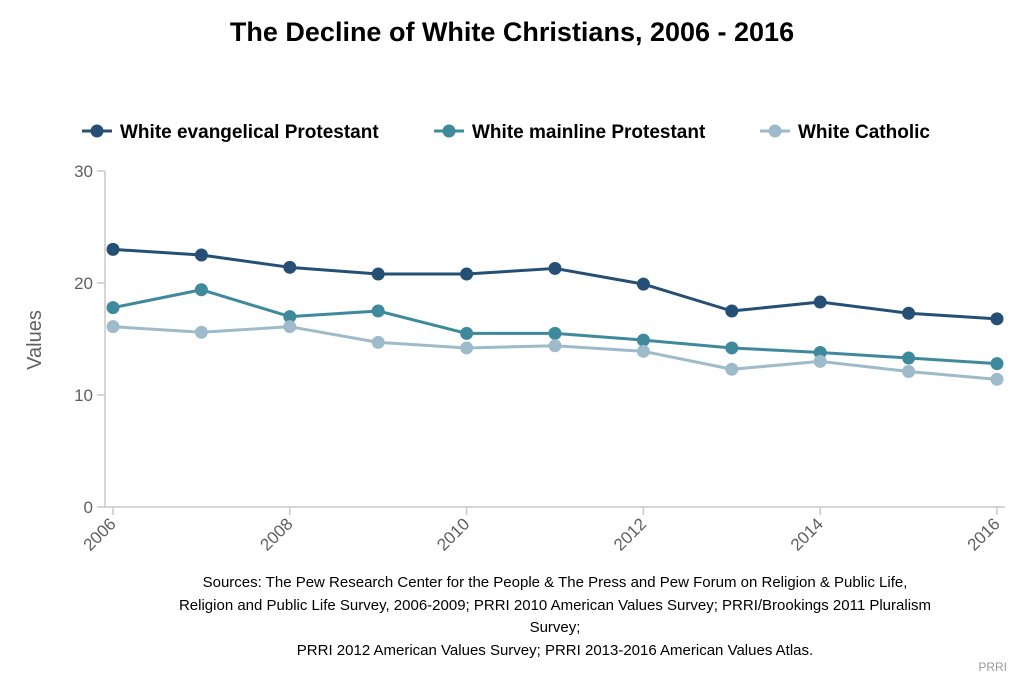 The image size is (1024, 683). What do you see at coordinates (249, 132) in the screenshot?
I see `legend-label: White evangelical Protestant` at bounding box center [249, 132].